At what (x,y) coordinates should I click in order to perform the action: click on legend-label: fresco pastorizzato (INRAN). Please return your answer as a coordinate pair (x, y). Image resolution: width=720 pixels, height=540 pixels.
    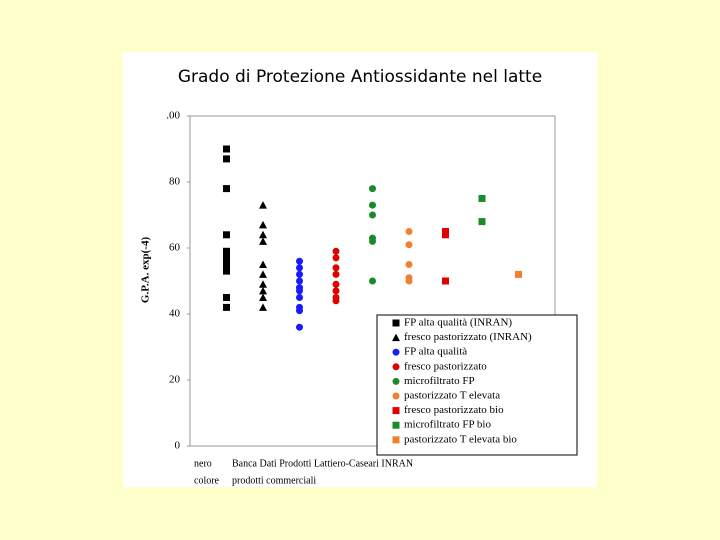
    Looking at the image, I should click on (468, 337).